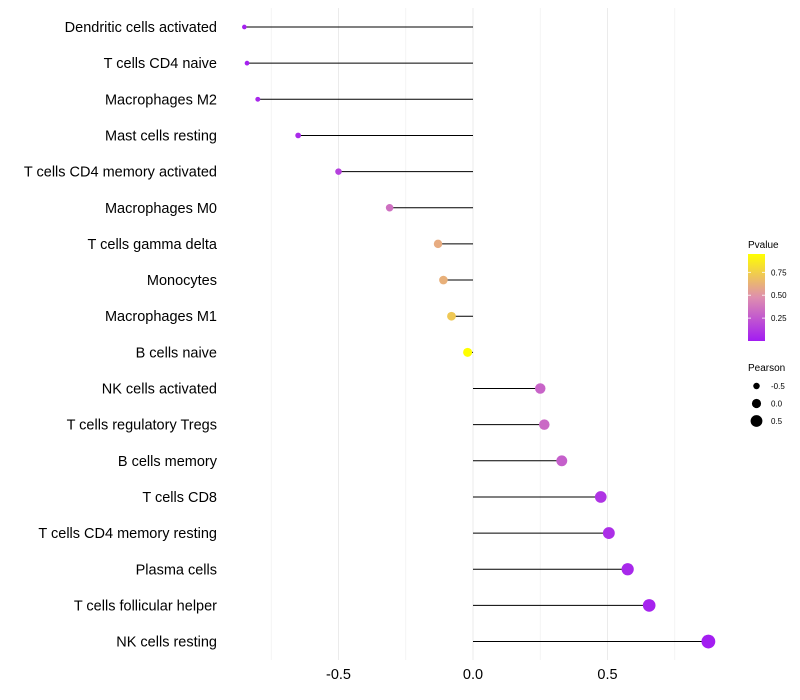 The image size is (800, 700). I want to click on pearson-legend-title: Pearson, so click(766, 368).